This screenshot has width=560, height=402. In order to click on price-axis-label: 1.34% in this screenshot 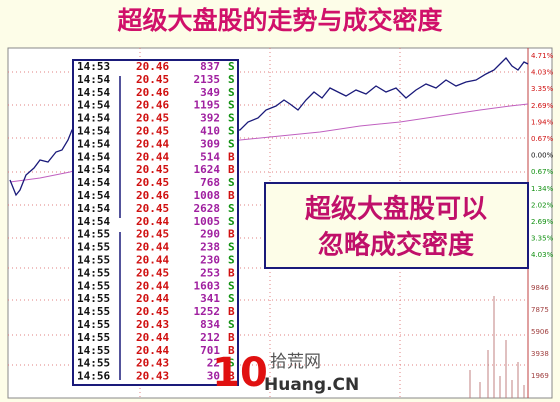, I will do `click(542, 189)`.